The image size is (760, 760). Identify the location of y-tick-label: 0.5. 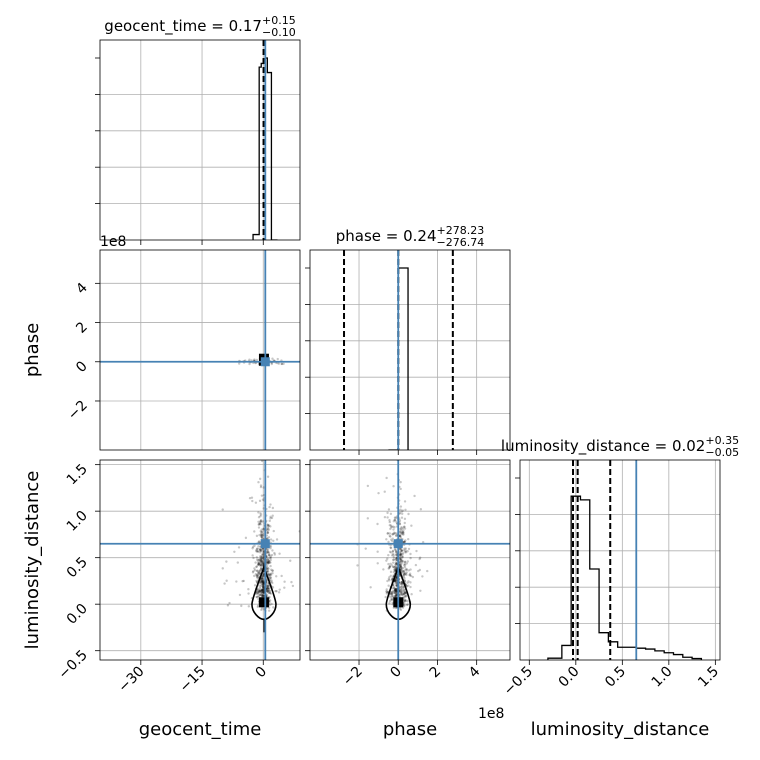
(77, 567).